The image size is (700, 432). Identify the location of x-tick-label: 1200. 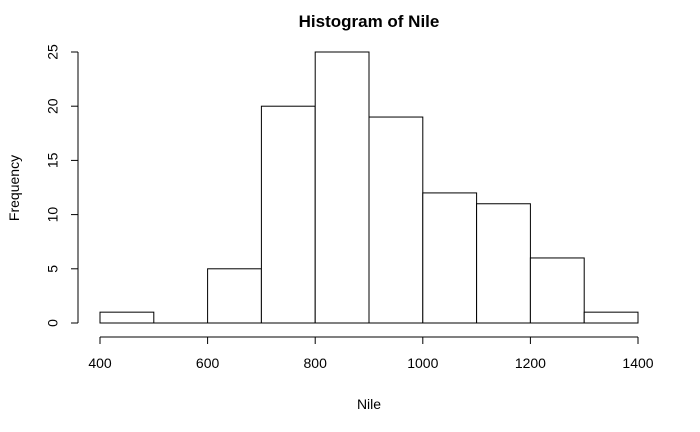
(530, 363).